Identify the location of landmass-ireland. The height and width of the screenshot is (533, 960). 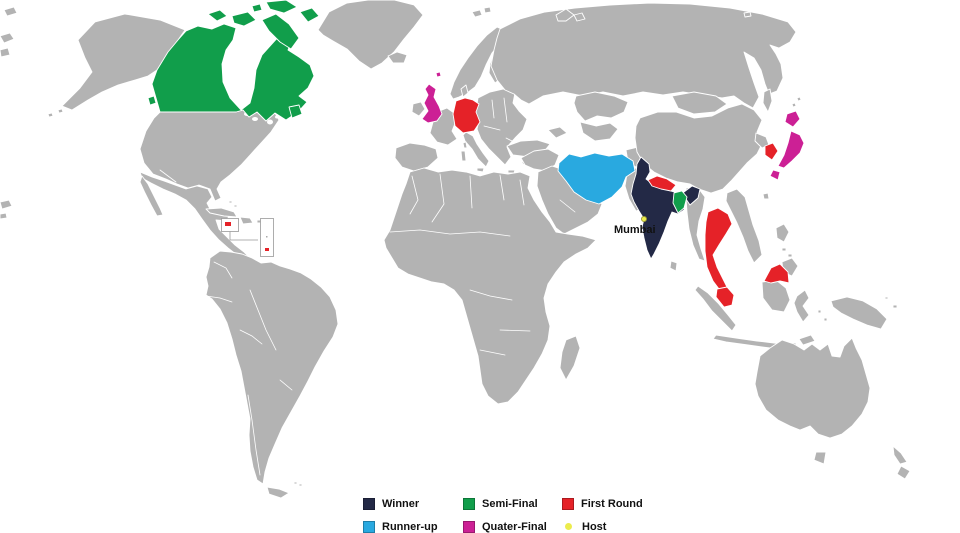
(418, 109).